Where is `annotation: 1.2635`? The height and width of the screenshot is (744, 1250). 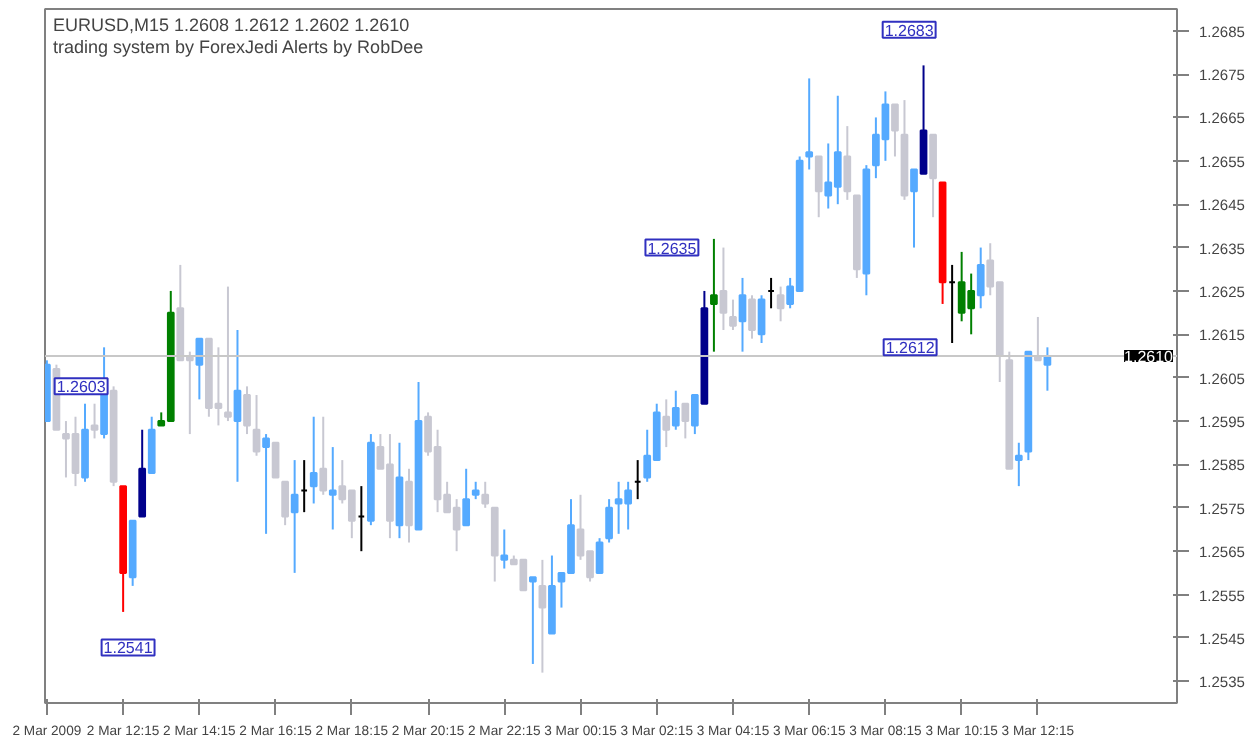 annotation: 1.2635 is located at coordinates (672, 248).